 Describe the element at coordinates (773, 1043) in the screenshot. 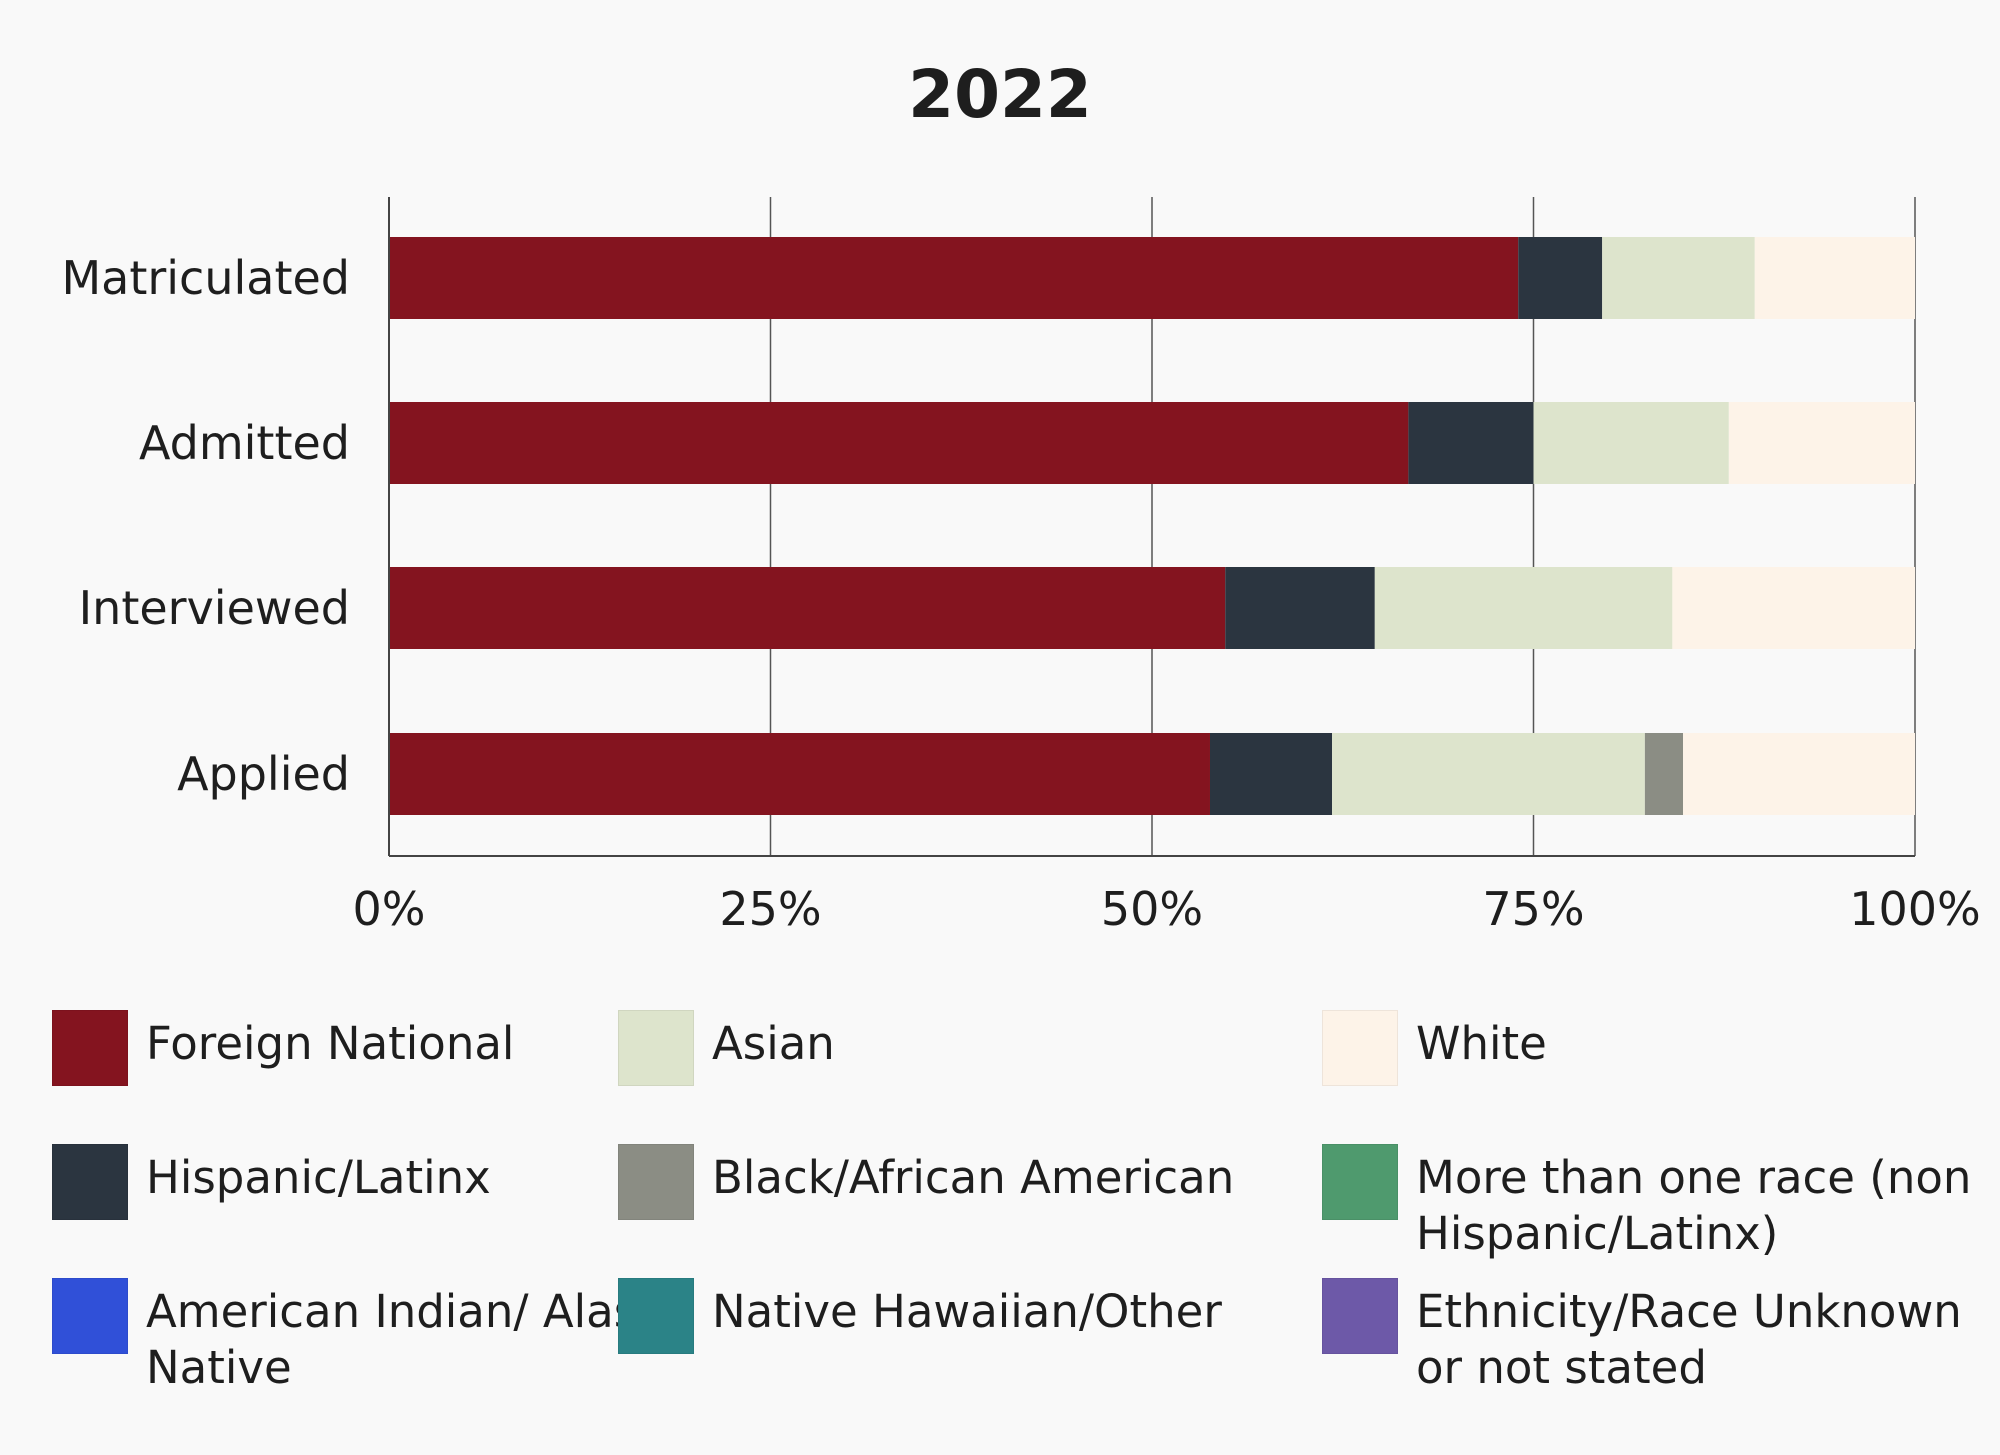

I see `legend-label: Asian` at that location.